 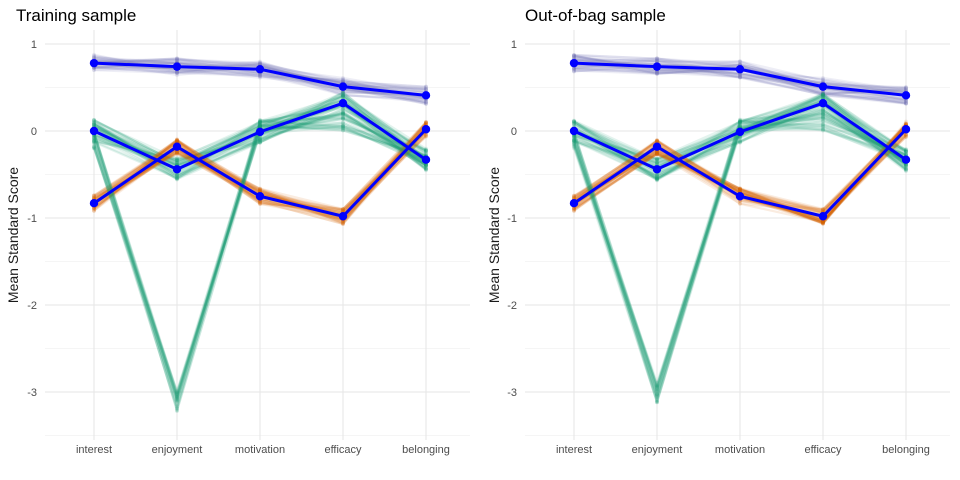 What do you see at coordinates (740, 450) in the screenshot?
I see `x-tick-label: motivation` at bounding box center [740, 450].